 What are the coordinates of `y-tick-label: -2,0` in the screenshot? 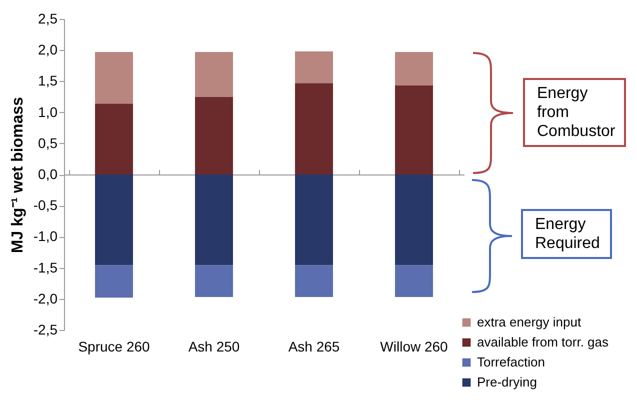 It's located at (45, 298).